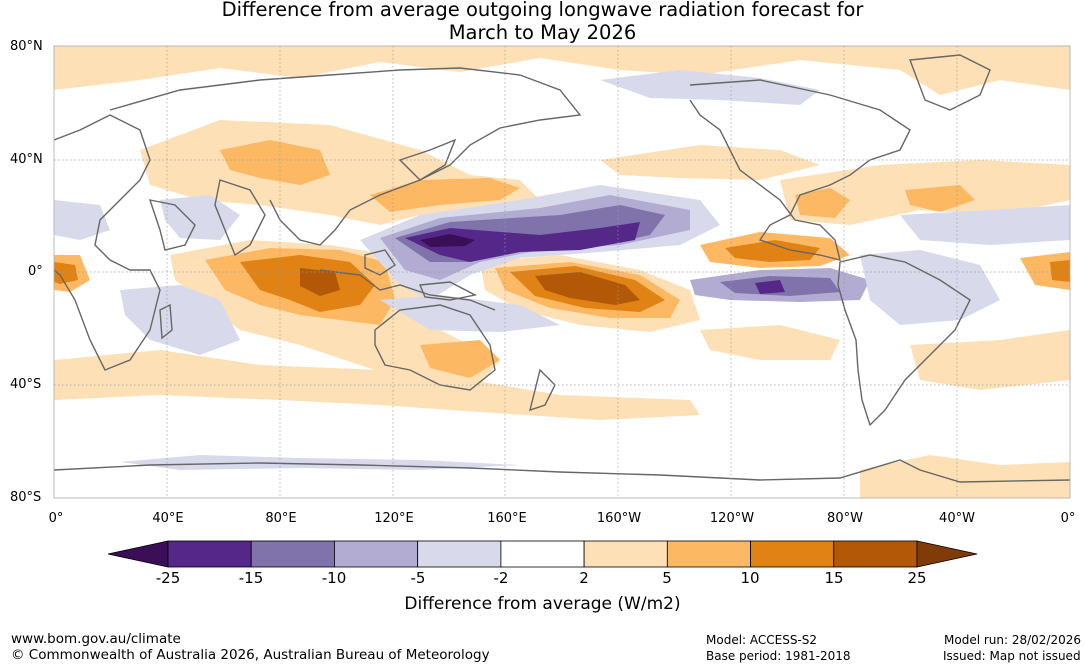 Image resolution: width=1085 pixels, height=667 pixels. Describe the element at coordinates (562, 70) in the screenshot. I see `anomaly-region-arctic-positive` at that location.